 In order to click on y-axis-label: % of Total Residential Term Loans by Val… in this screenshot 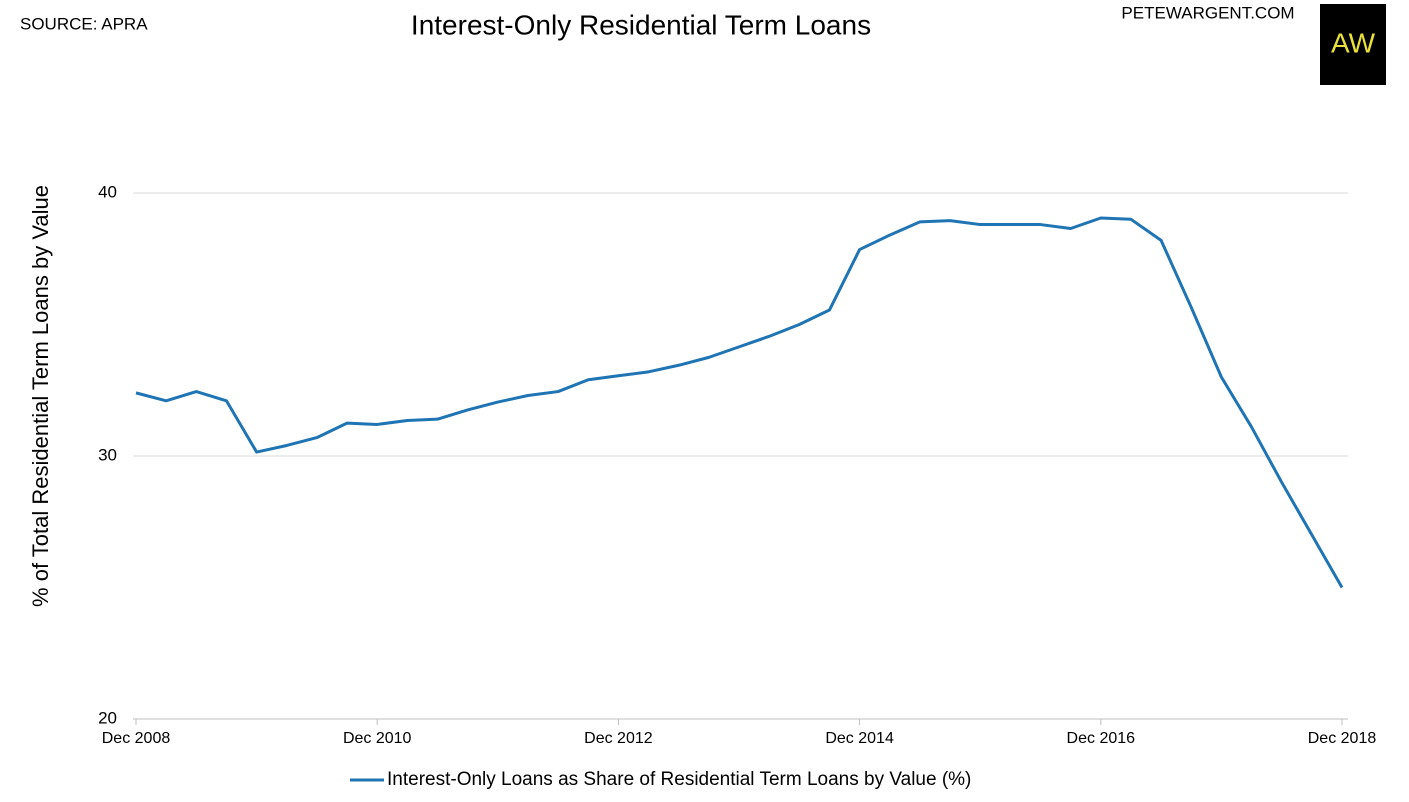, I will do `click(40, 396)`.